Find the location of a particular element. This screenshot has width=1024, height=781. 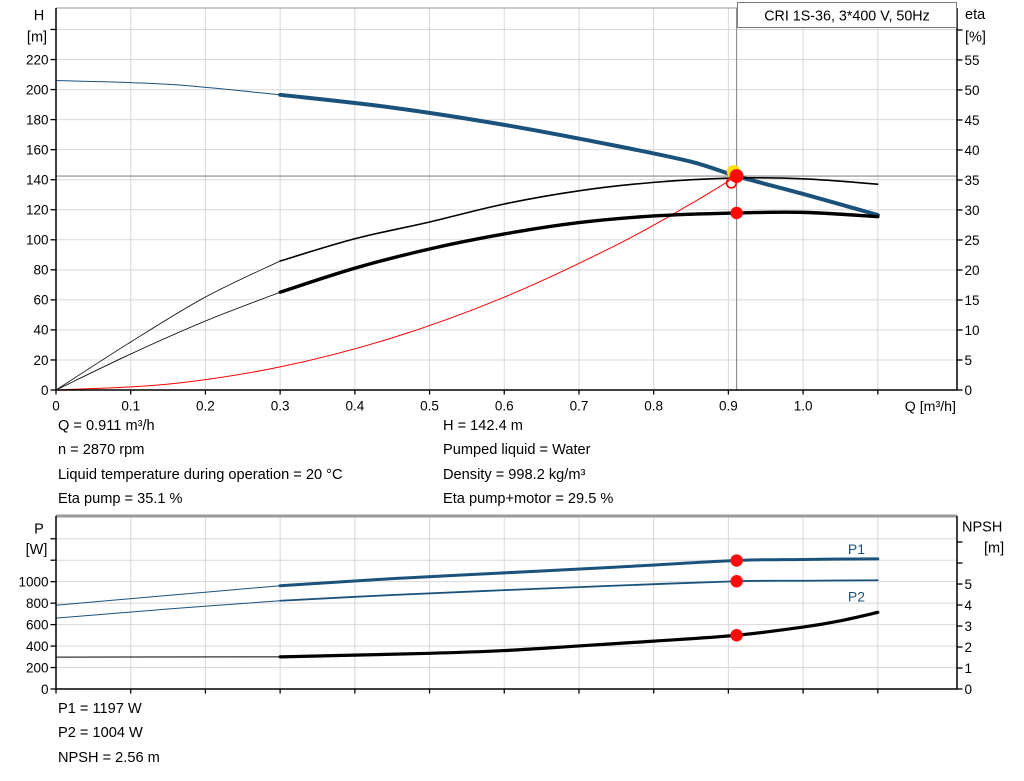

y-left-axis-title: H is located at coordinates (39, 16).